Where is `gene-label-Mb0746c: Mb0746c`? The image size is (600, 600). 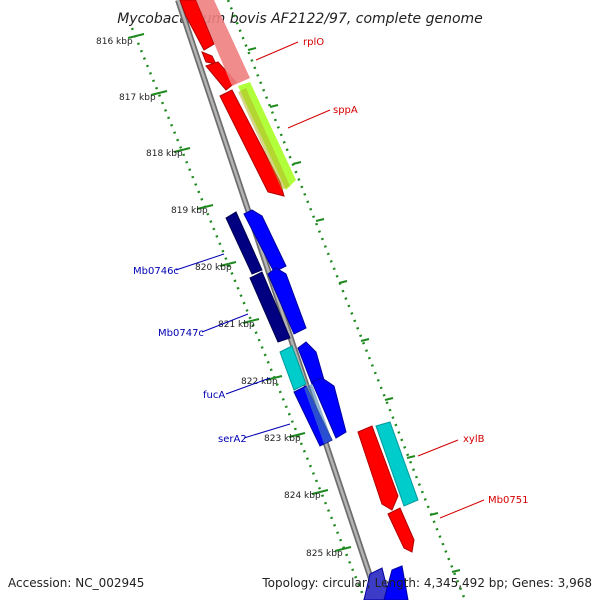 gene-label-Mb0746c: Mb0746c is located at coordinates (156, 271).